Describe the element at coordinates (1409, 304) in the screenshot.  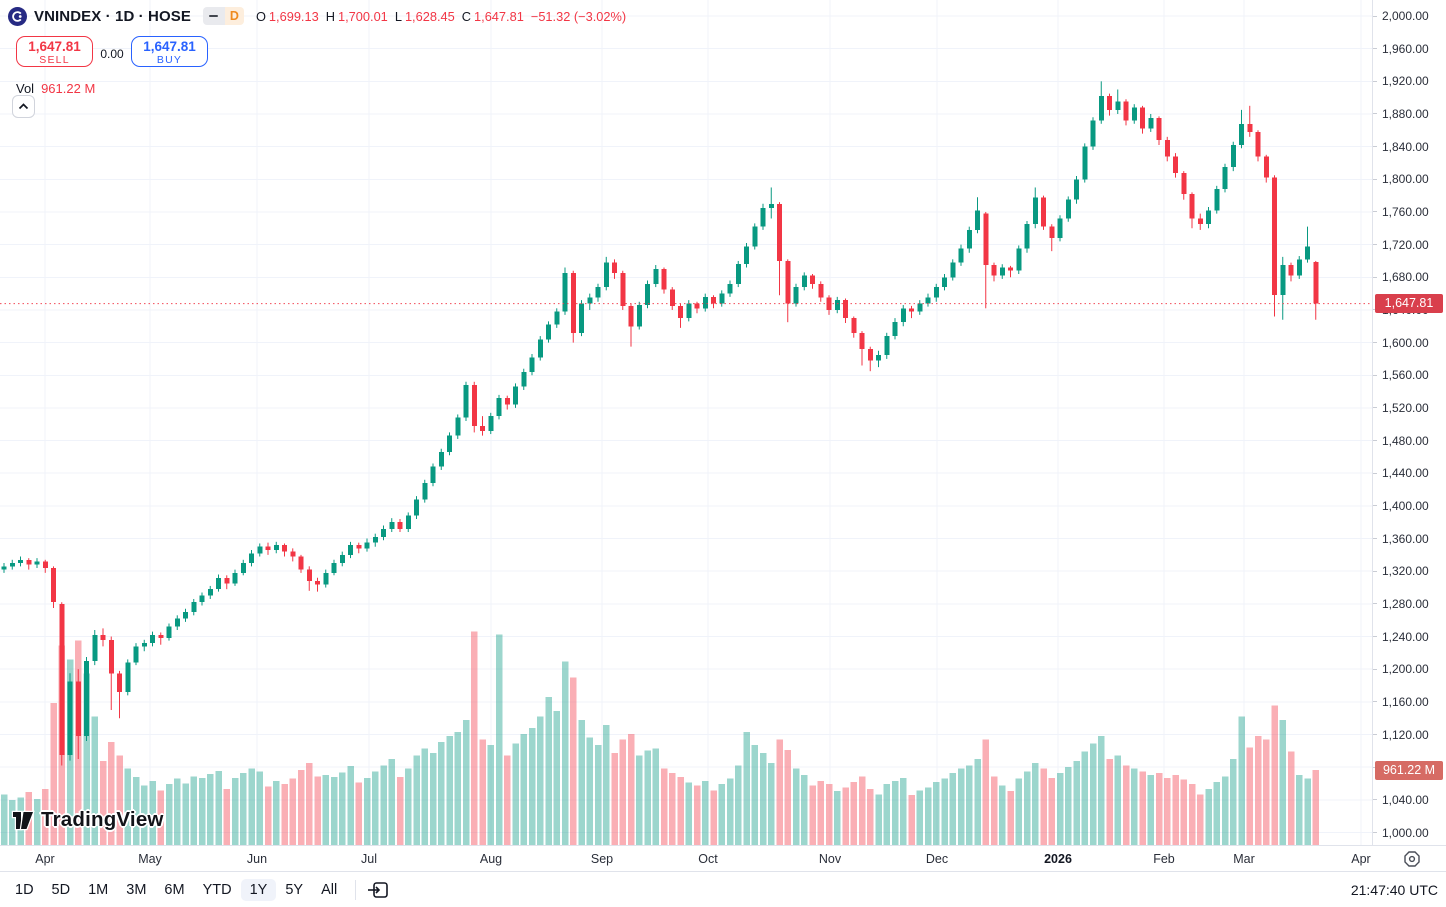
I see `last-price-badge: 1,647.81` at that location.